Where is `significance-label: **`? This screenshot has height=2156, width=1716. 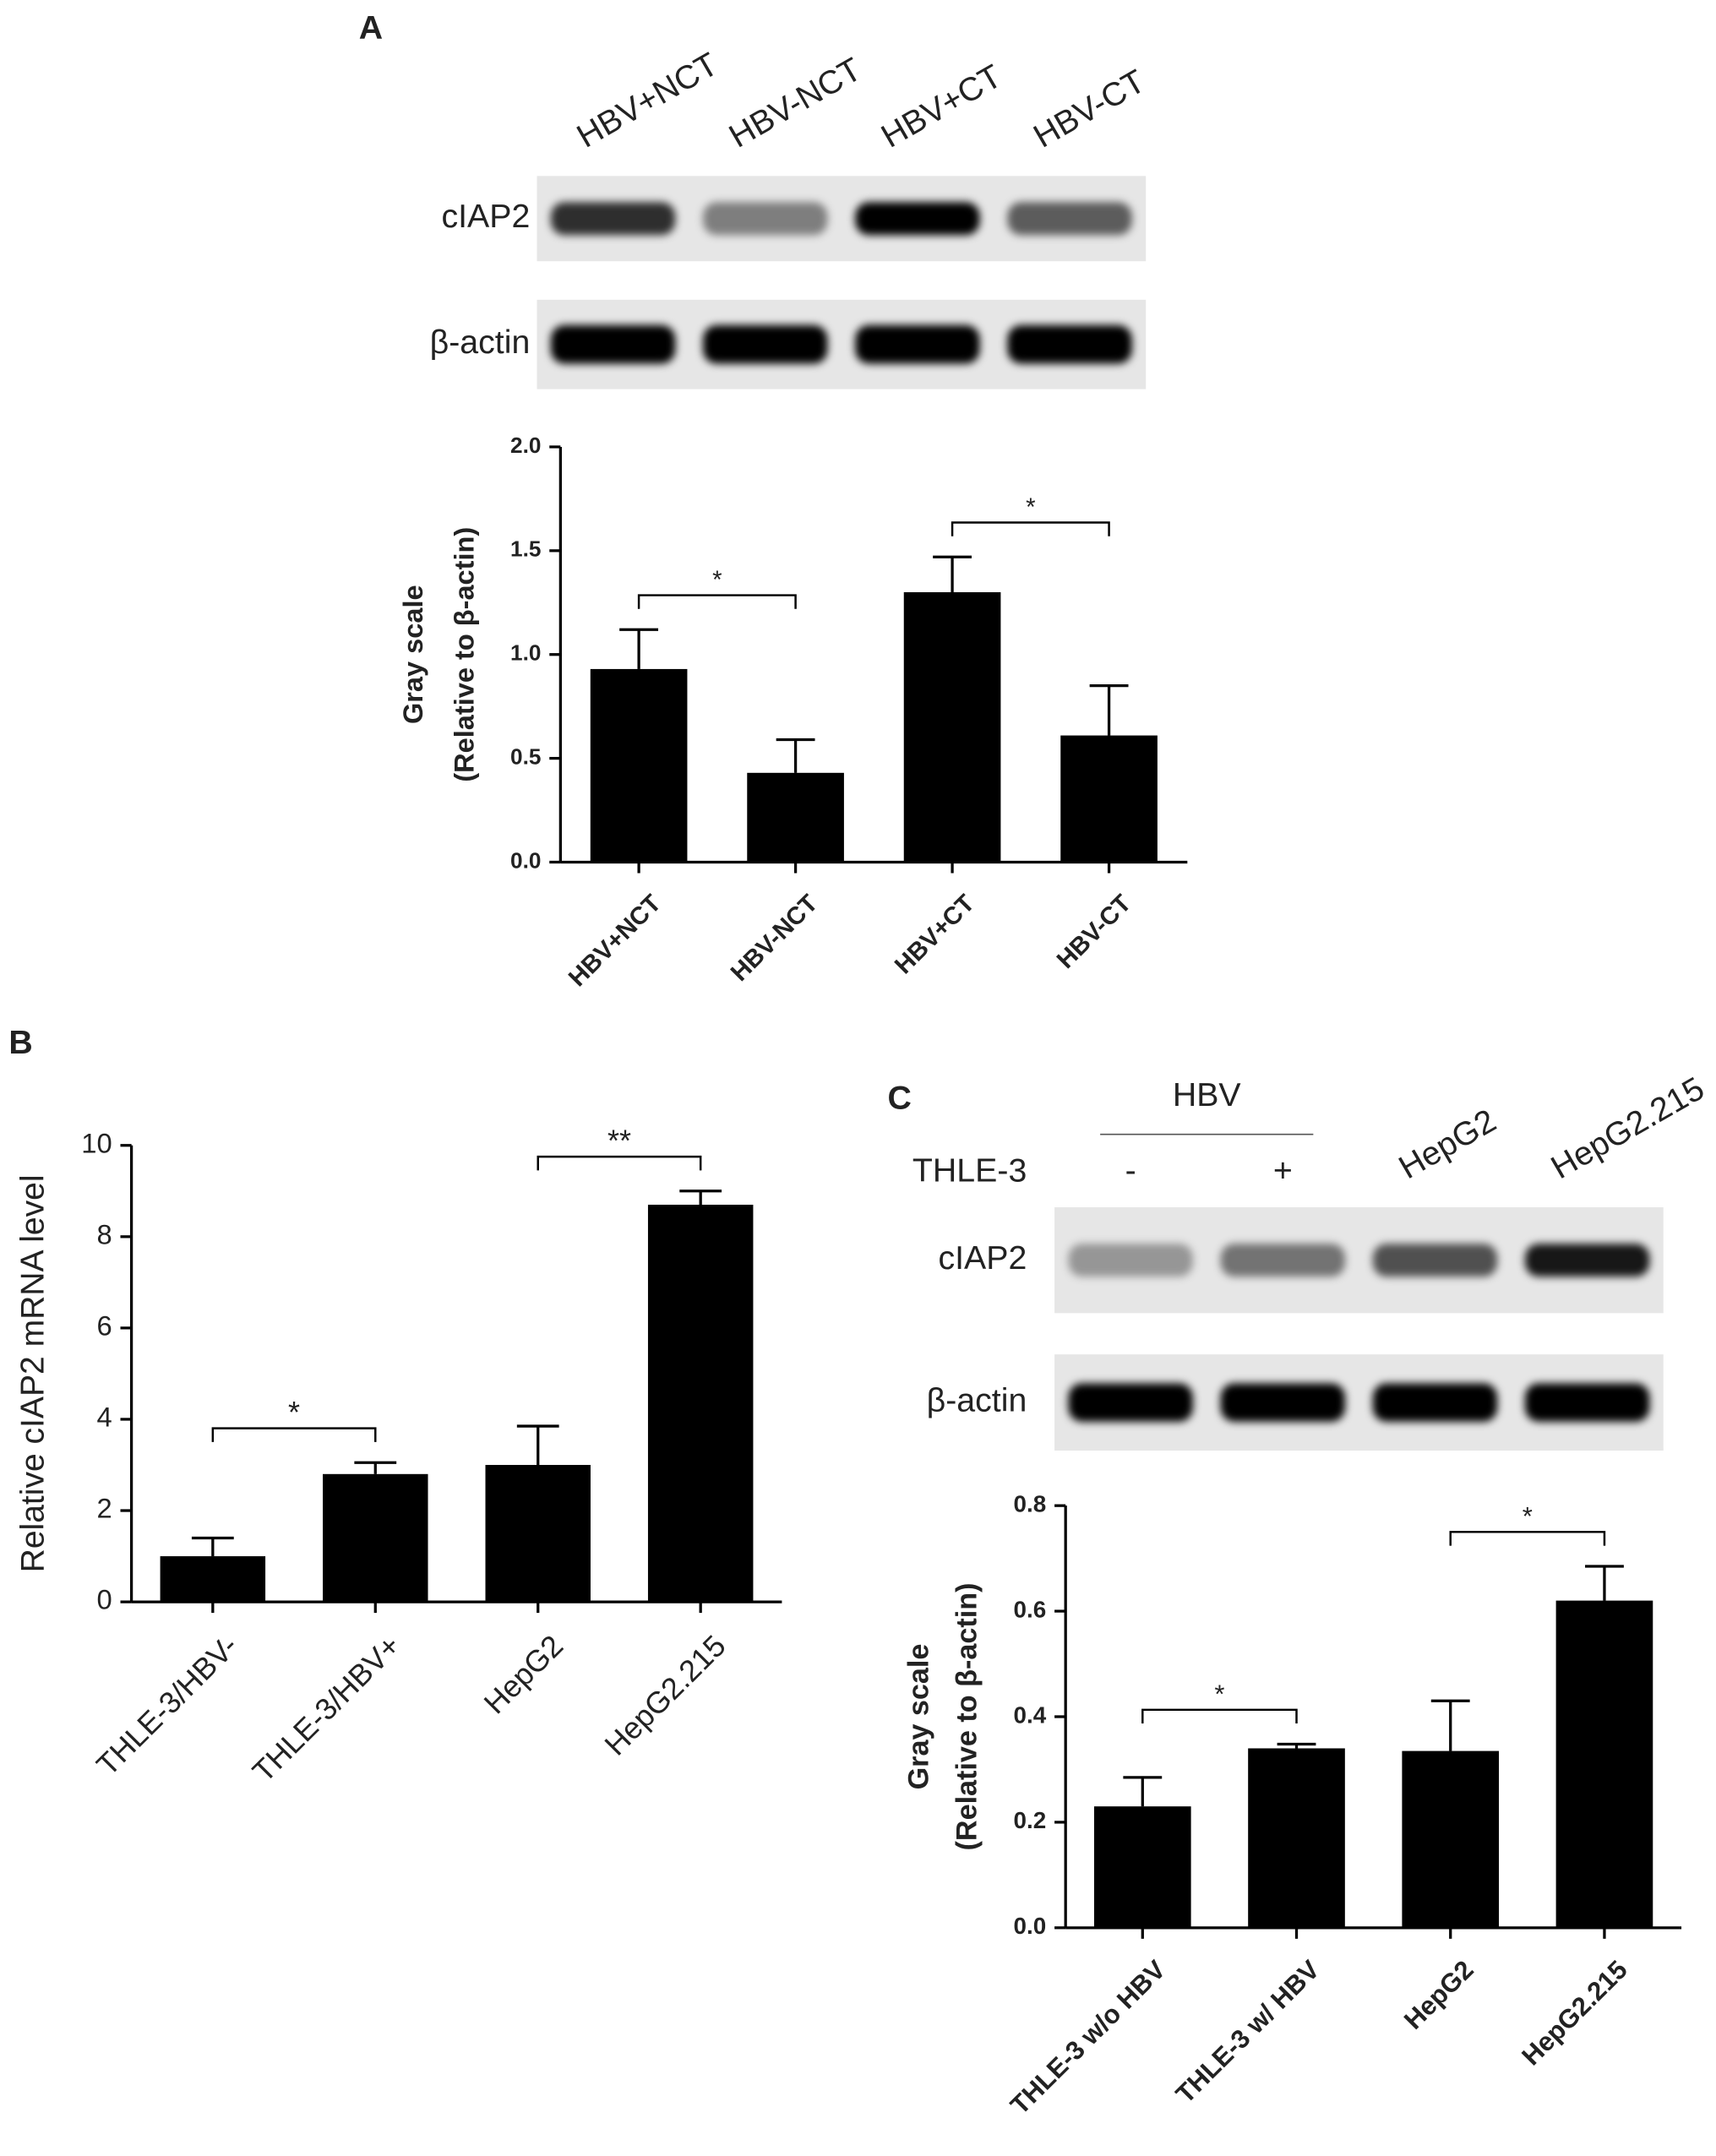
significance-label: ** is located at coordinates (619, 1140).